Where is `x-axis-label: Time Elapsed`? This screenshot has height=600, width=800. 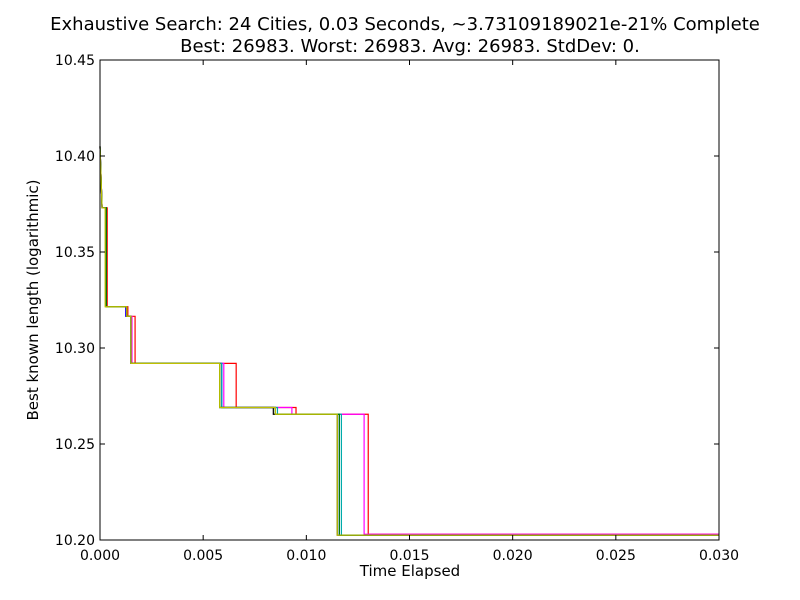 x-axis-label: Time Elapsed is located at coordinates (409, 571).